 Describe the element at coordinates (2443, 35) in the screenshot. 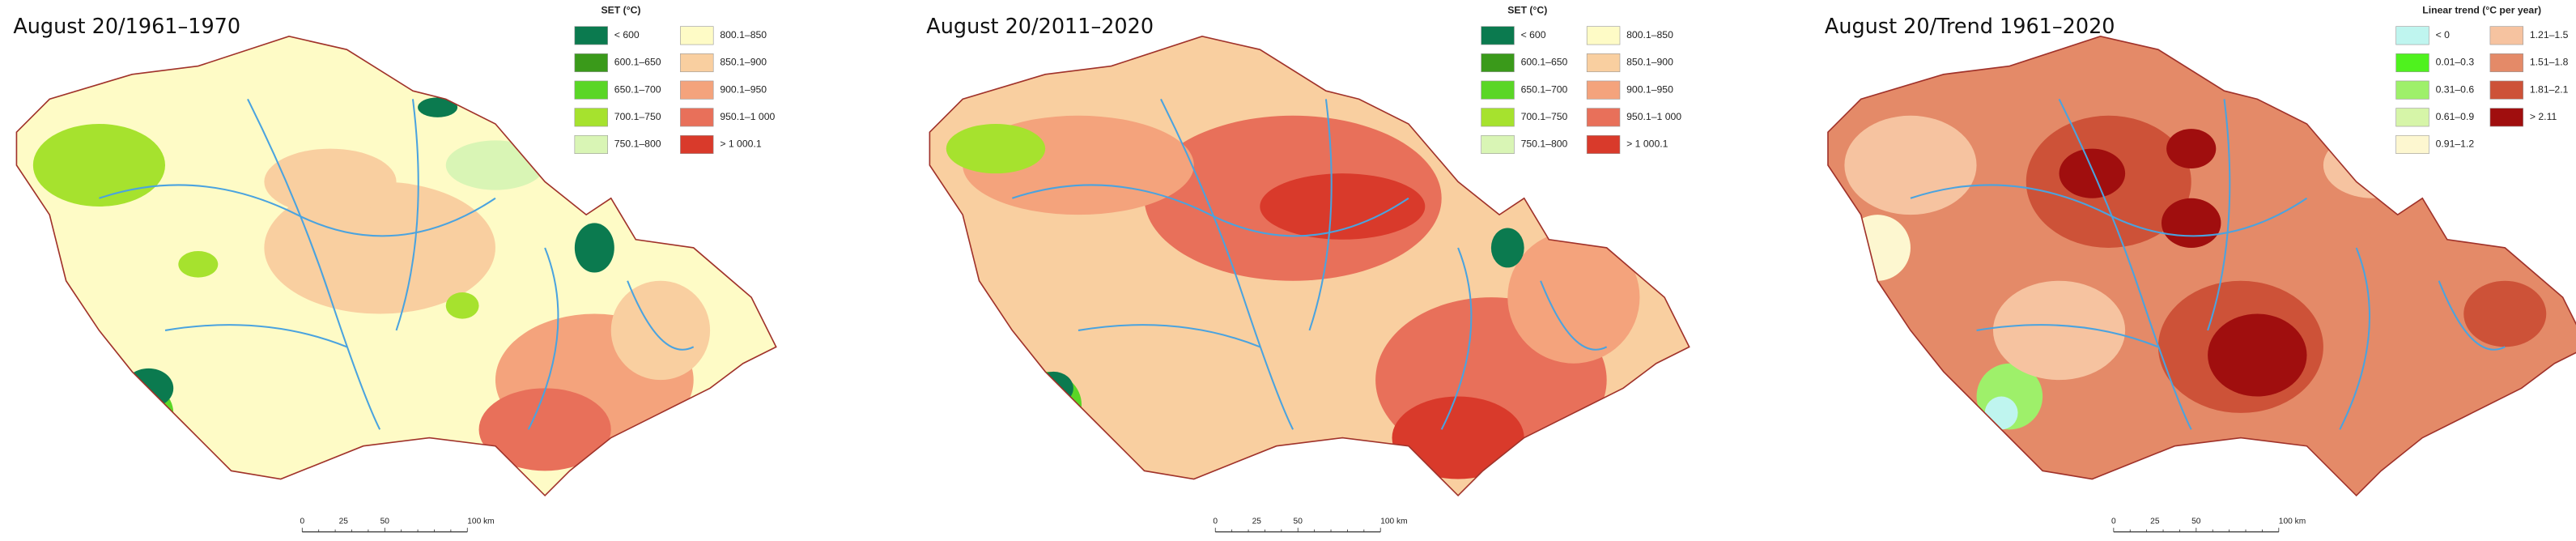

I see `legend-label: < 0` at that location.